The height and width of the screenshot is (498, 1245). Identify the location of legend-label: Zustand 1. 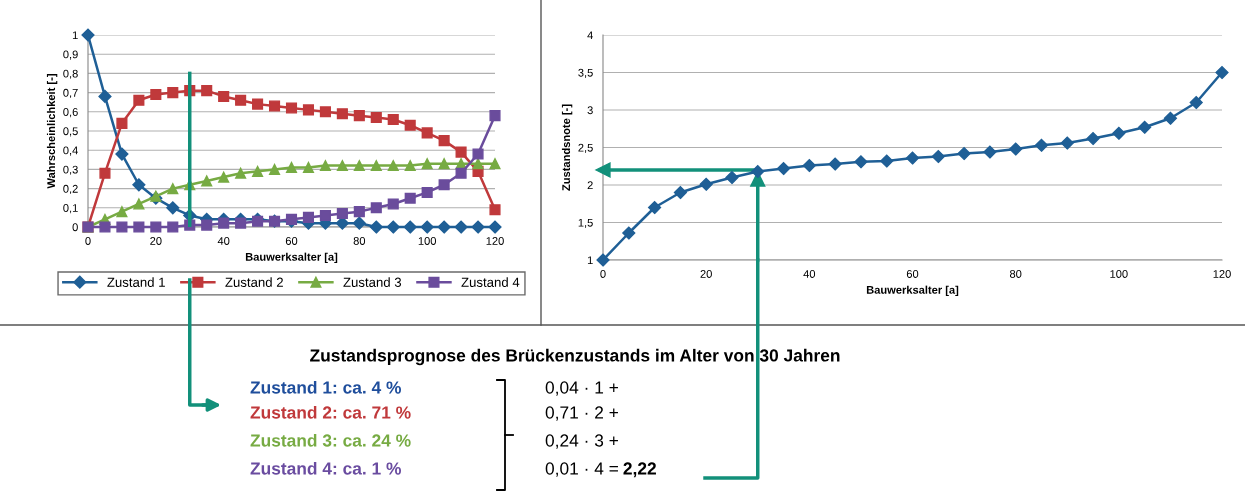
(136, 282).